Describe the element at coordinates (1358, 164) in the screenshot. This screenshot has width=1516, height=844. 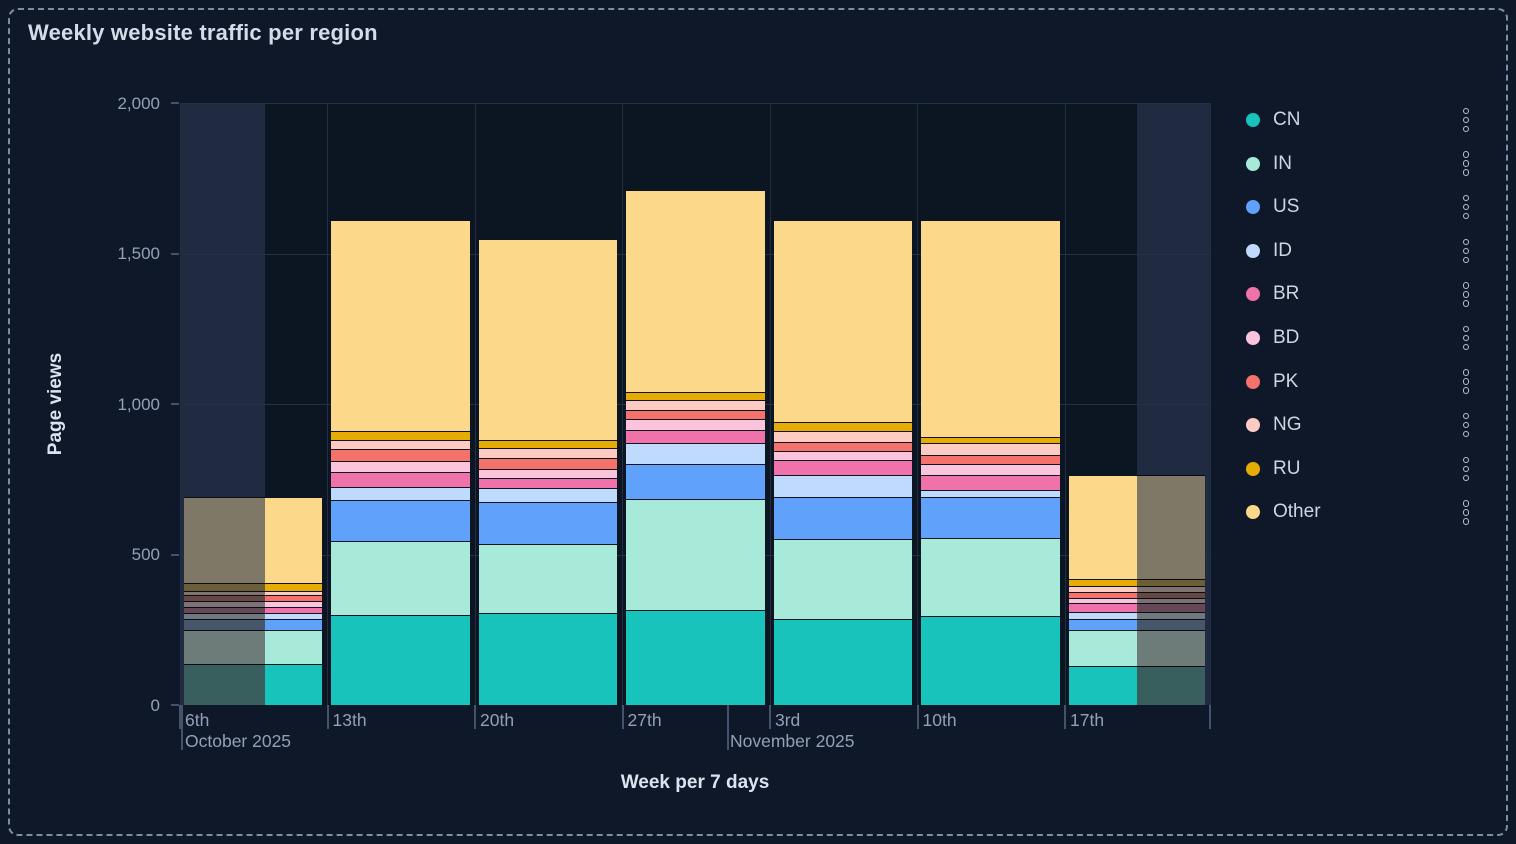
I see `legend-item-in: IN` at that location.